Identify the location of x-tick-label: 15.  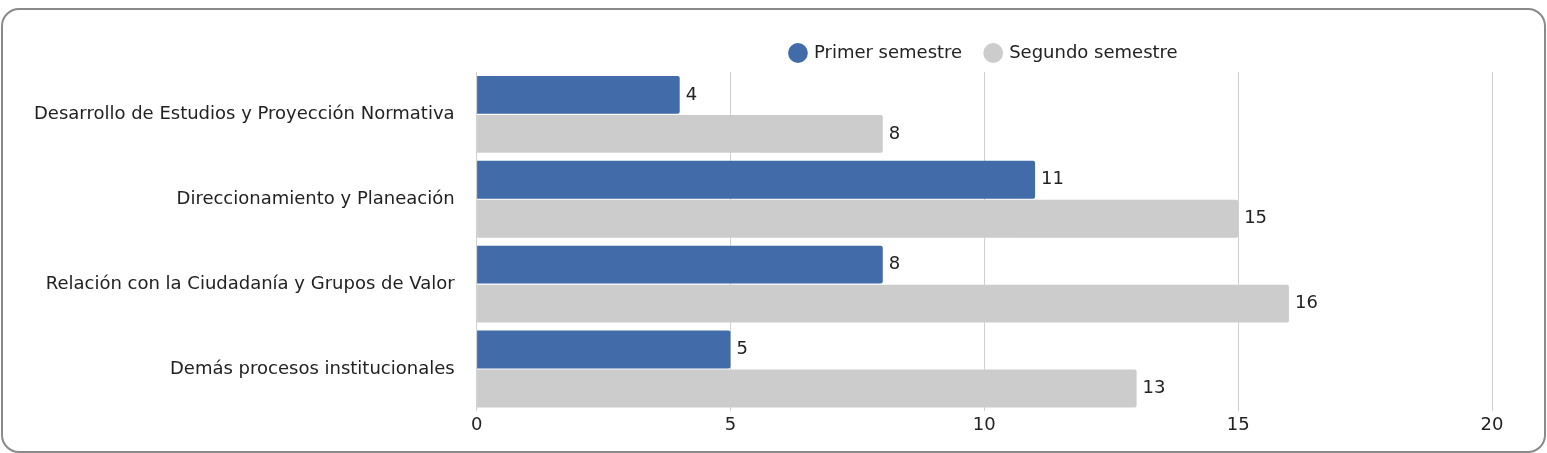
(1238, 423).